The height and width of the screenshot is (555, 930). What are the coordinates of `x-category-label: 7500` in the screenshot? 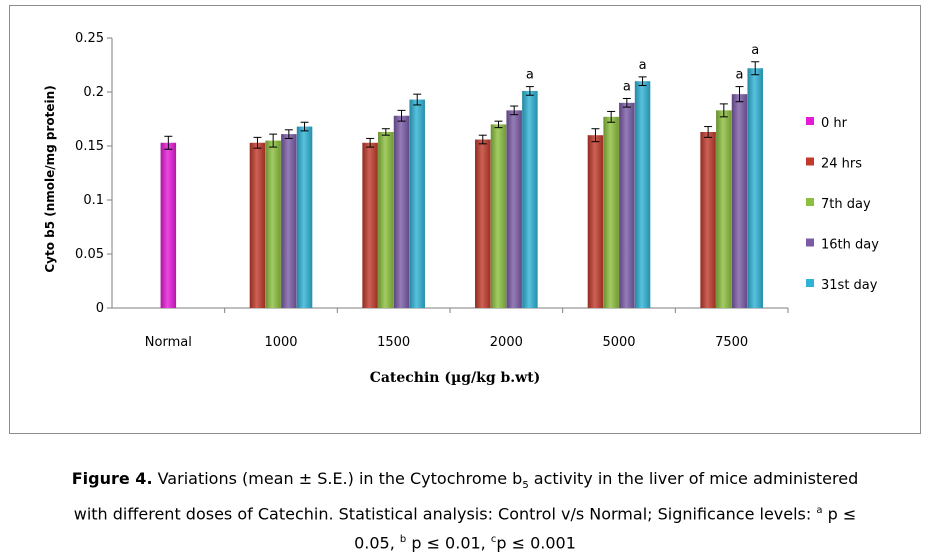 It's located at (731, 342).